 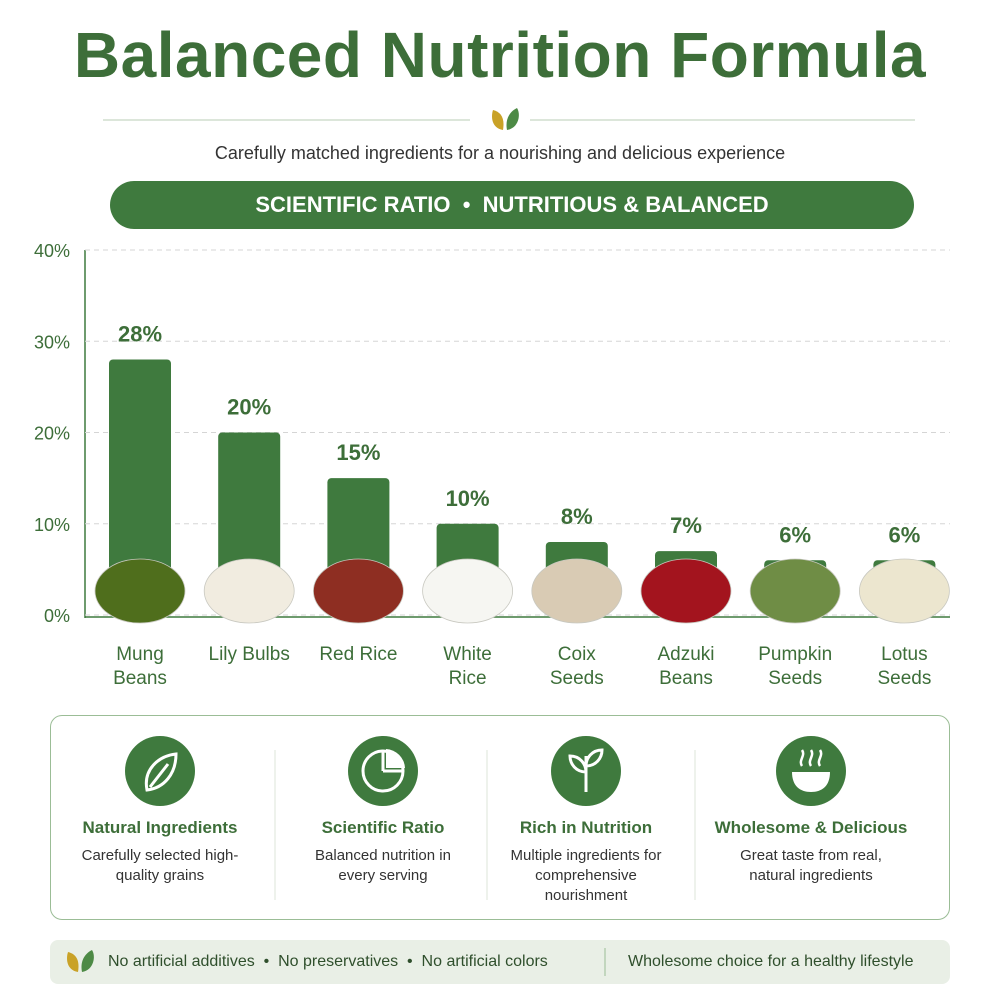 What do you see at coordinates (505, 119) in the screenshot?
I see `leaf-icon` at bounding box center [505, 119].